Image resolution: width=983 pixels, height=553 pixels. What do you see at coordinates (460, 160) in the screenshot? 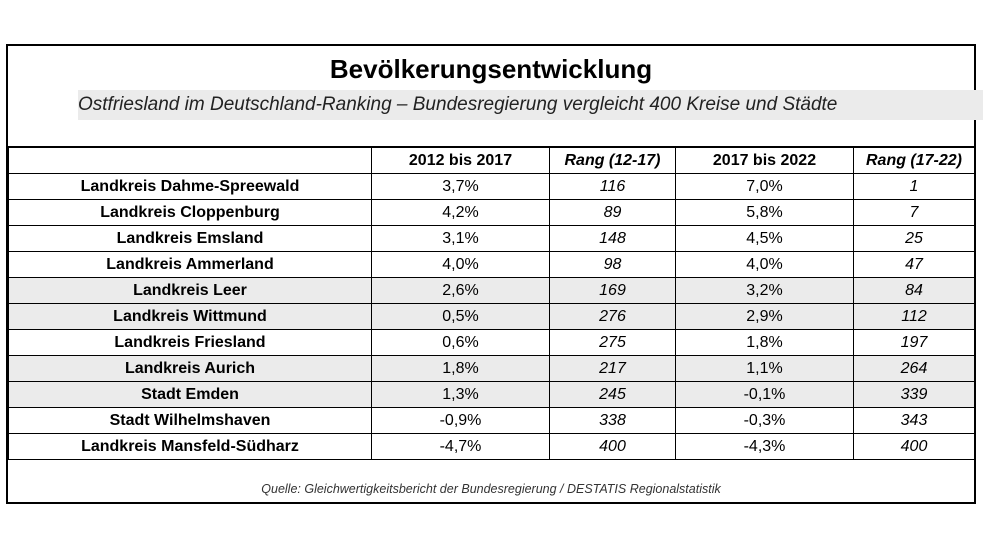
I see `header-change-2012-2017: 2012 bis 2017` at bounding box center [460, 160].